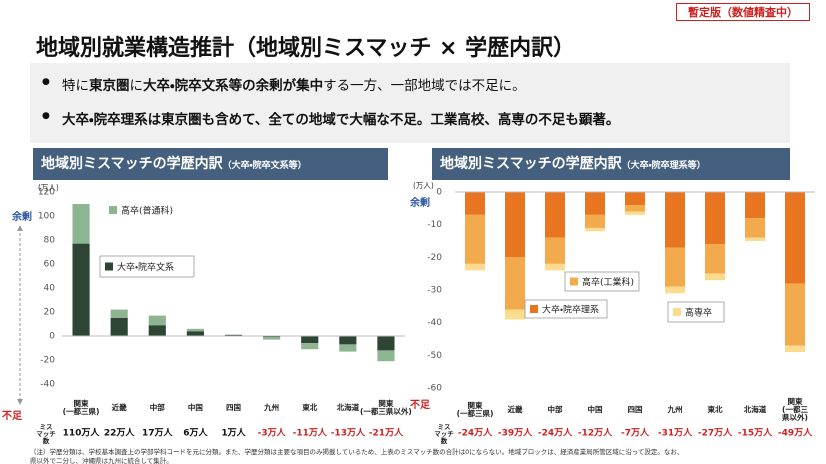 This screenshot has width=826, height=464. What do you see at coordinates (306, 48) in the screenshot?
I see `slide-title: 地域別就業構造推計（地域別ミスマッチ × 学歴内訳）` at bounding box center [306, 48].